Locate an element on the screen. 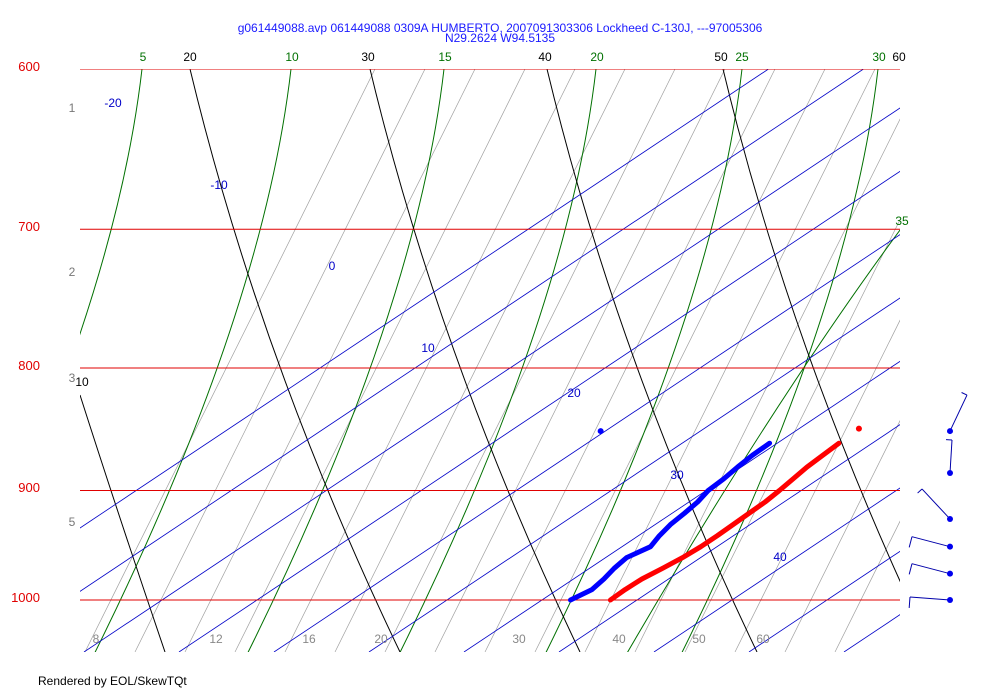 The width and height of the screenshot is (1000, 700). moist-adiabat-label: 20 is located at coordinates (597, 57).